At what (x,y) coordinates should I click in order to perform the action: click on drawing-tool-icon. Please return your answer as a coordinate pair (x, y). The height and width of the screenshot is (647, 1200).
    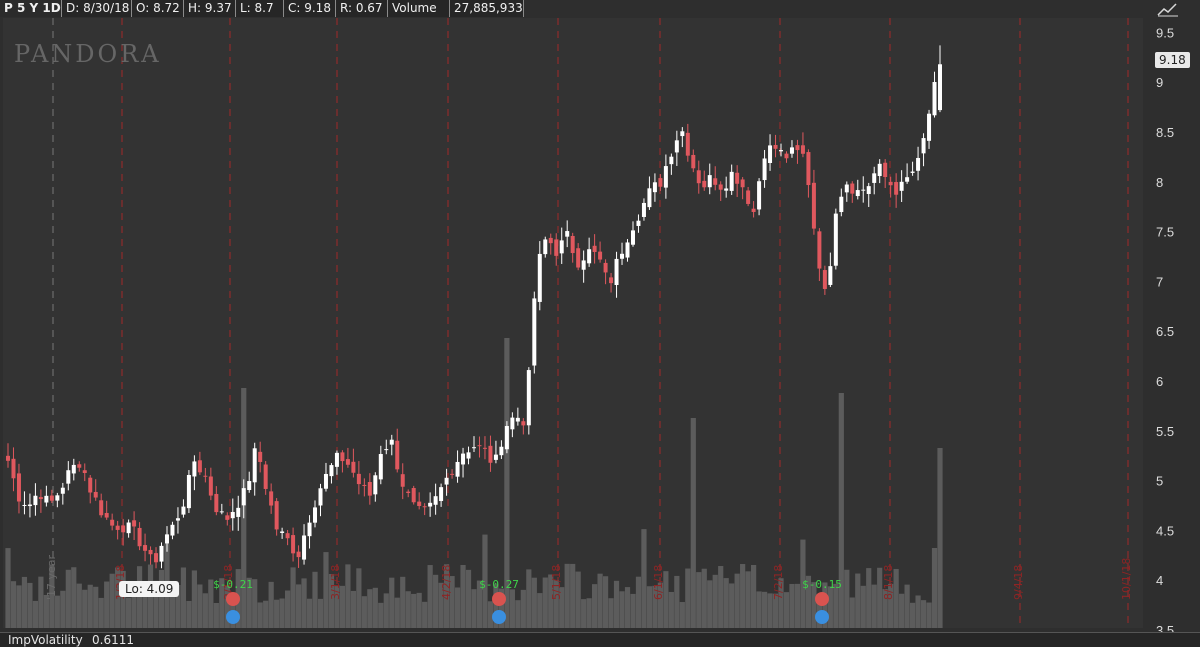
    Looking at the image, I should click on (1168, 9).